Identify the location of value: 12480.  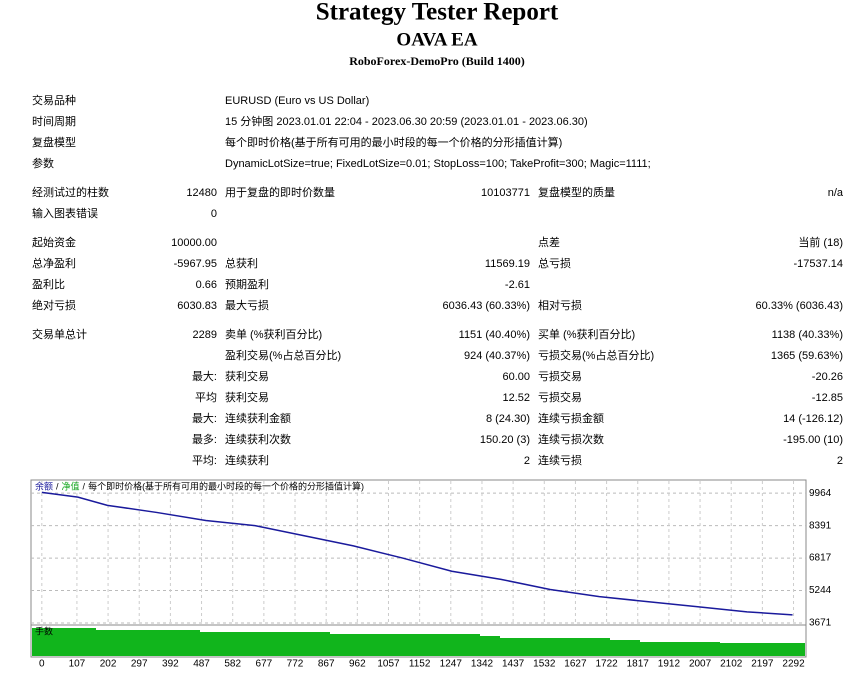
(201, 193).